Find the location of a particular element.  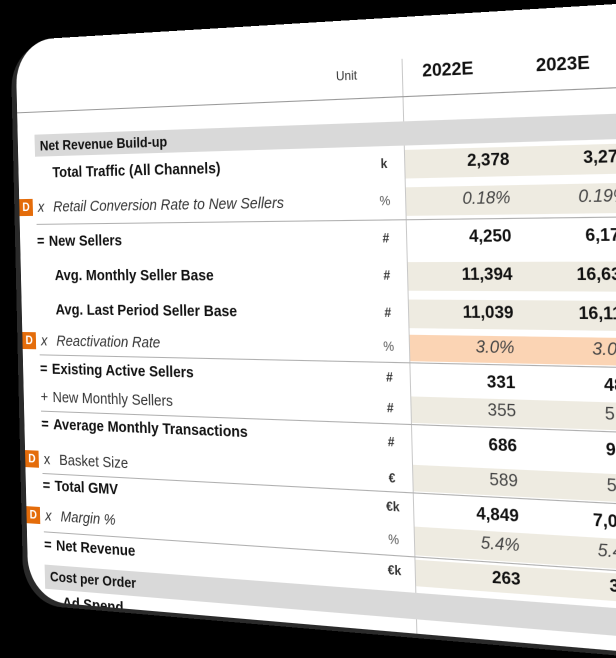

cell-2023: 16,115 is located at coordinates (597, 314).